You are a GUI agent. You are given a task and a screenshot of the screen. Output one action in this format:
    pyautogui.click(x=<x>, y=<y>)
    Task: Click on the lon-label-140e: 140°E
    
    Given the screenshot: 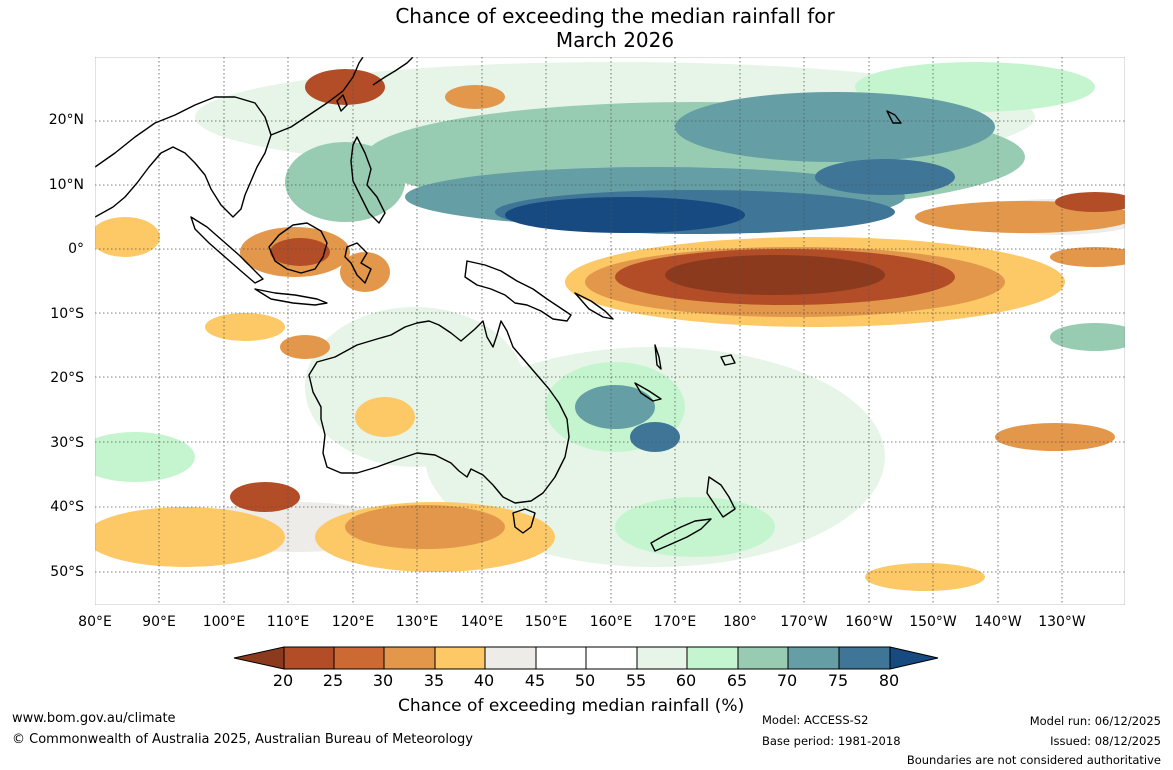 What is the action you would take?
    pyautogui.click(x=482, y=622)
    